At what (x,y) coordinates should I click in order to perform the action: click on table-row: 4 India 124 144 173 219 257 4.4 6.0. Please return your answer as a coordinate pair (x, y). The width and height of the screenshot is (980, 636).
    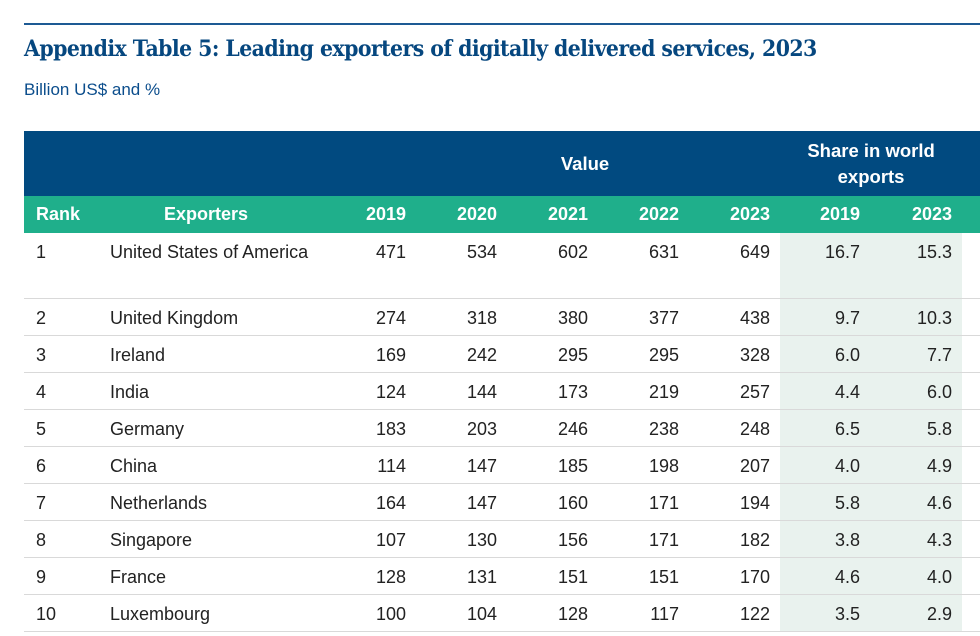
    Looking at the image, I should click on (502, 391).